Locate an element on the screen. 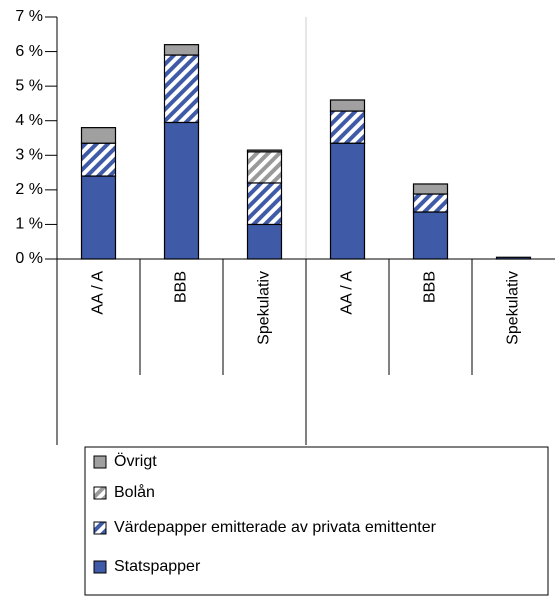  y-tick-label: 2 % is located at coordinates (29, 189).